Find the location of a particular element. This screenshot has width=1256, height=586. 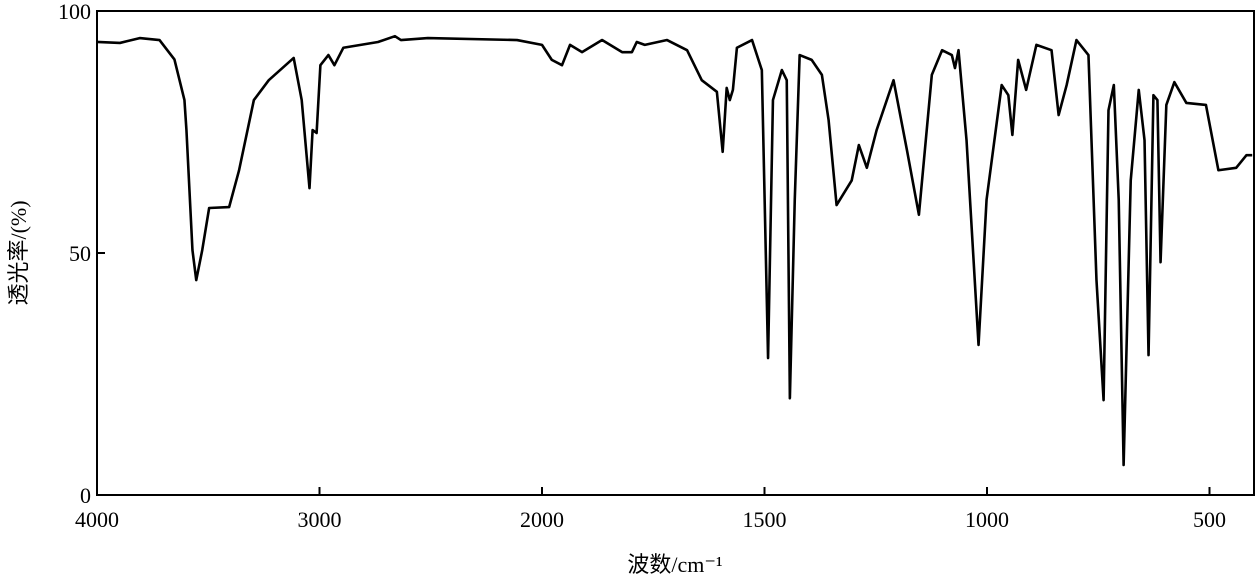

y-tick-label: 100 is located at coordinates (74, 12).